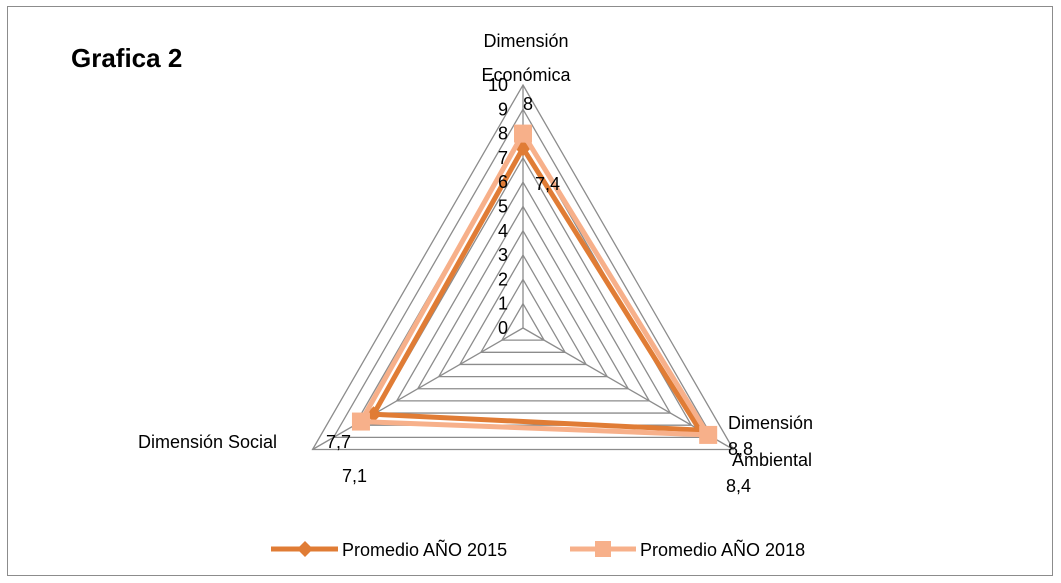 The width and height of the screenshot is (1061, 583). What do you see at coordinates (503, 207) in the screenshot?
I see `radial-tick-label: 5` at bounding box center [503, 207].